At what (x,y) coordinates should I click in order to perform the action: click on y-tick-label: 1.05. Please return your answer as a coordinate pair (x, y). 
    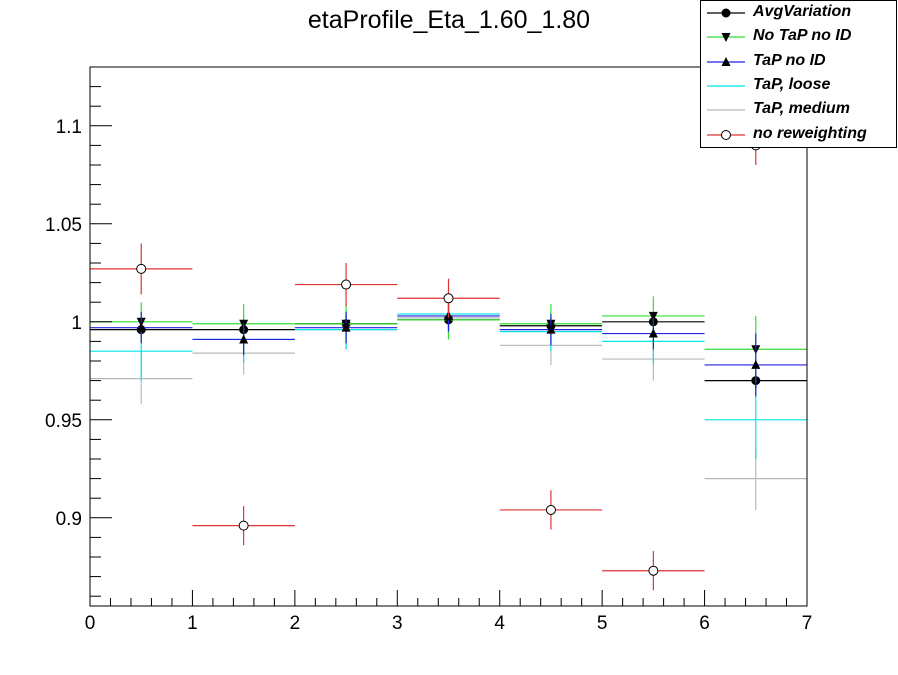
    Looking at the image, I should click on (63, 225).